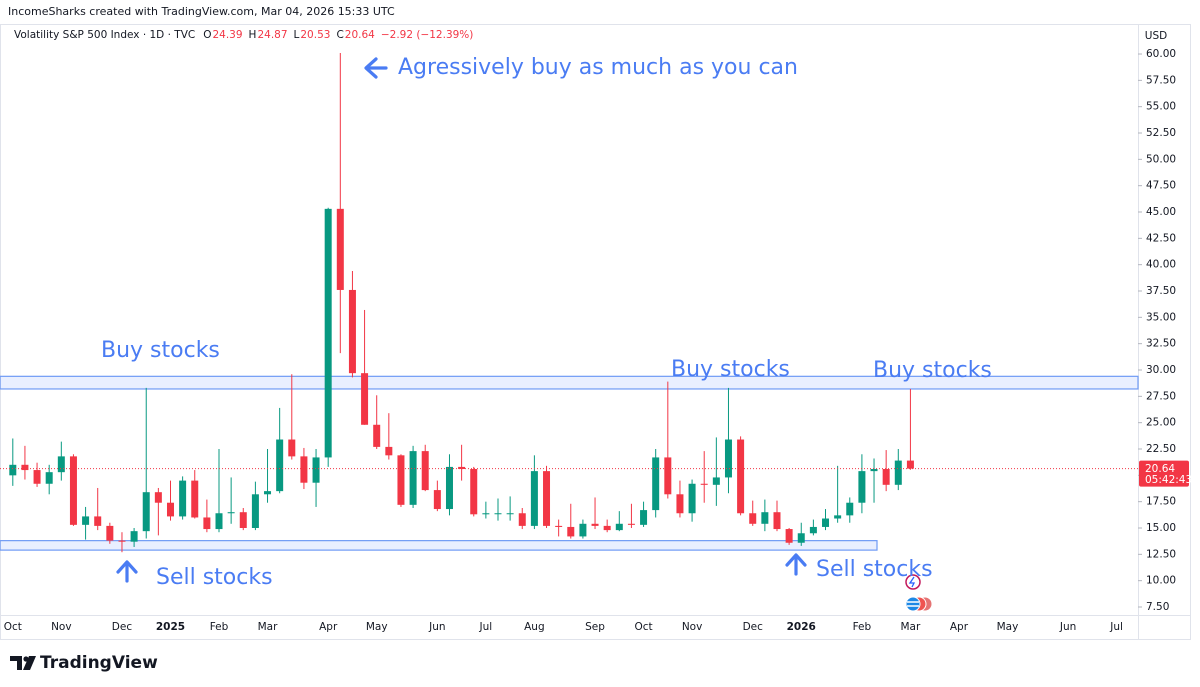 The image size is (1200, 687). Describe the element at coordinates (1161, 528) in the screenshot. I see `y-tick-label: 15.00` at that location.